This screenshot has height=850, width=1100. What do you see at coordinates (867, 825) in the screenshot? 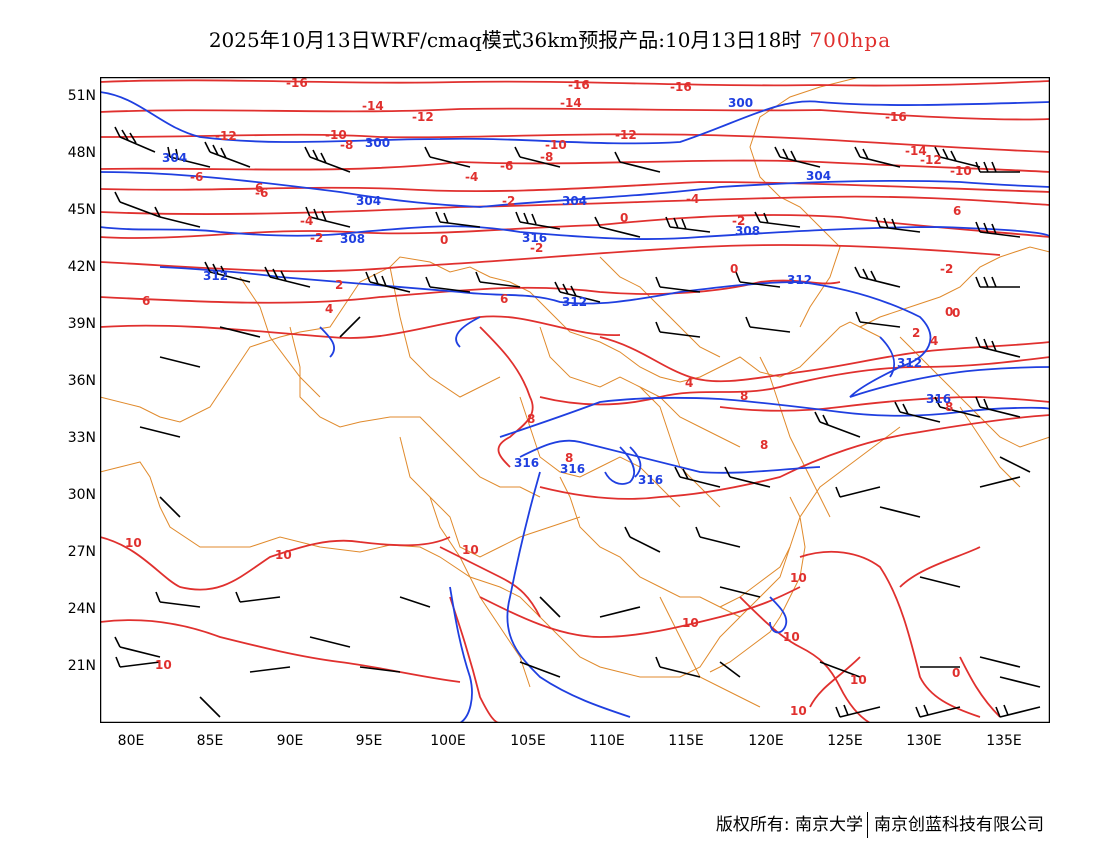
I see `copyright-separator` at bounding box center [867, 825].